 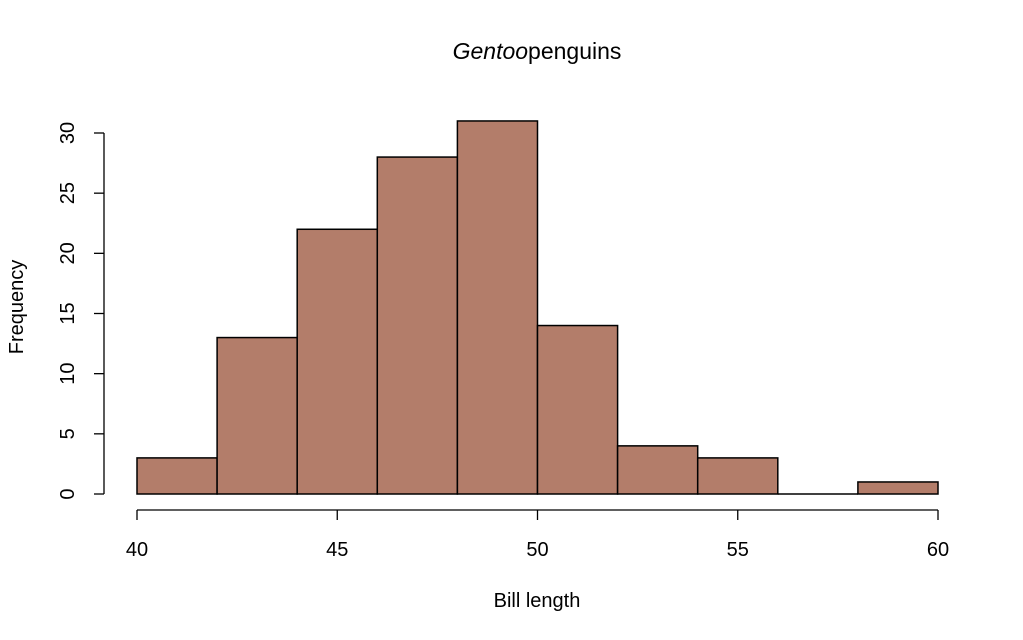 What do you see at coordinates (938, 550) in the screenshot?
I see `x-tick-label: 60` at bounding box center [938, 550].